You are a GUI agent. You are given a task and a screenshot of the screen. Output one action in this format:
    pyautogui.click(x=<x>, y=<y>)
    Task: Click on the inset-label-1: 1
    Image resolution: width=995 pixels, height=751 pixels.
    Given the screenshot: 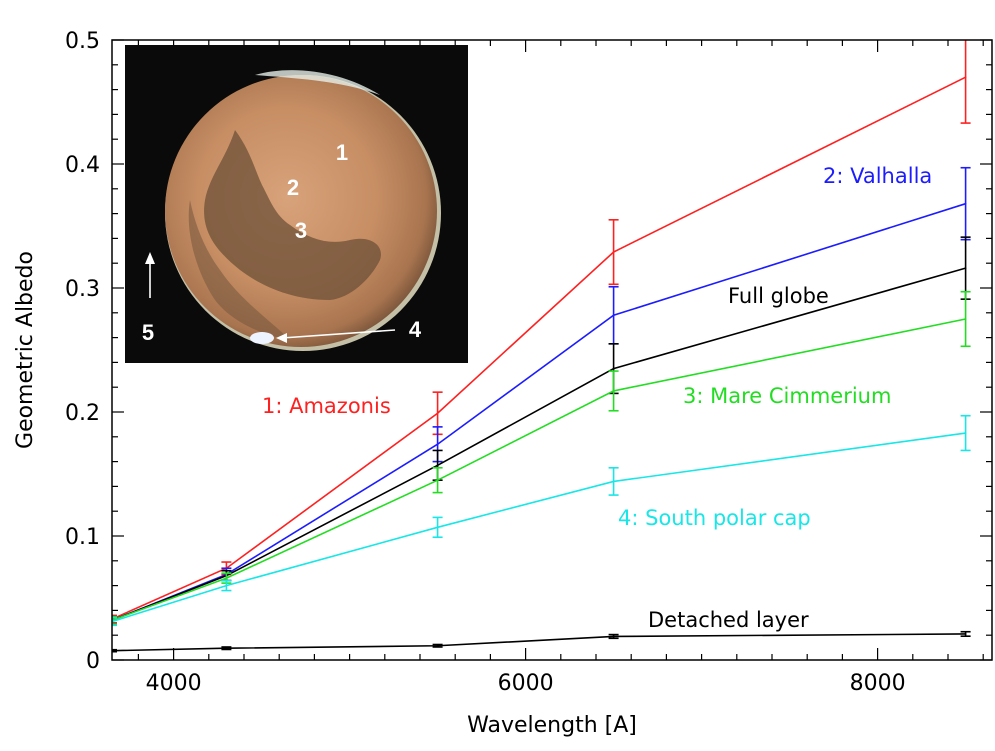 What is the action you would take?
    pyautogui.click(x=342, y=152)
    